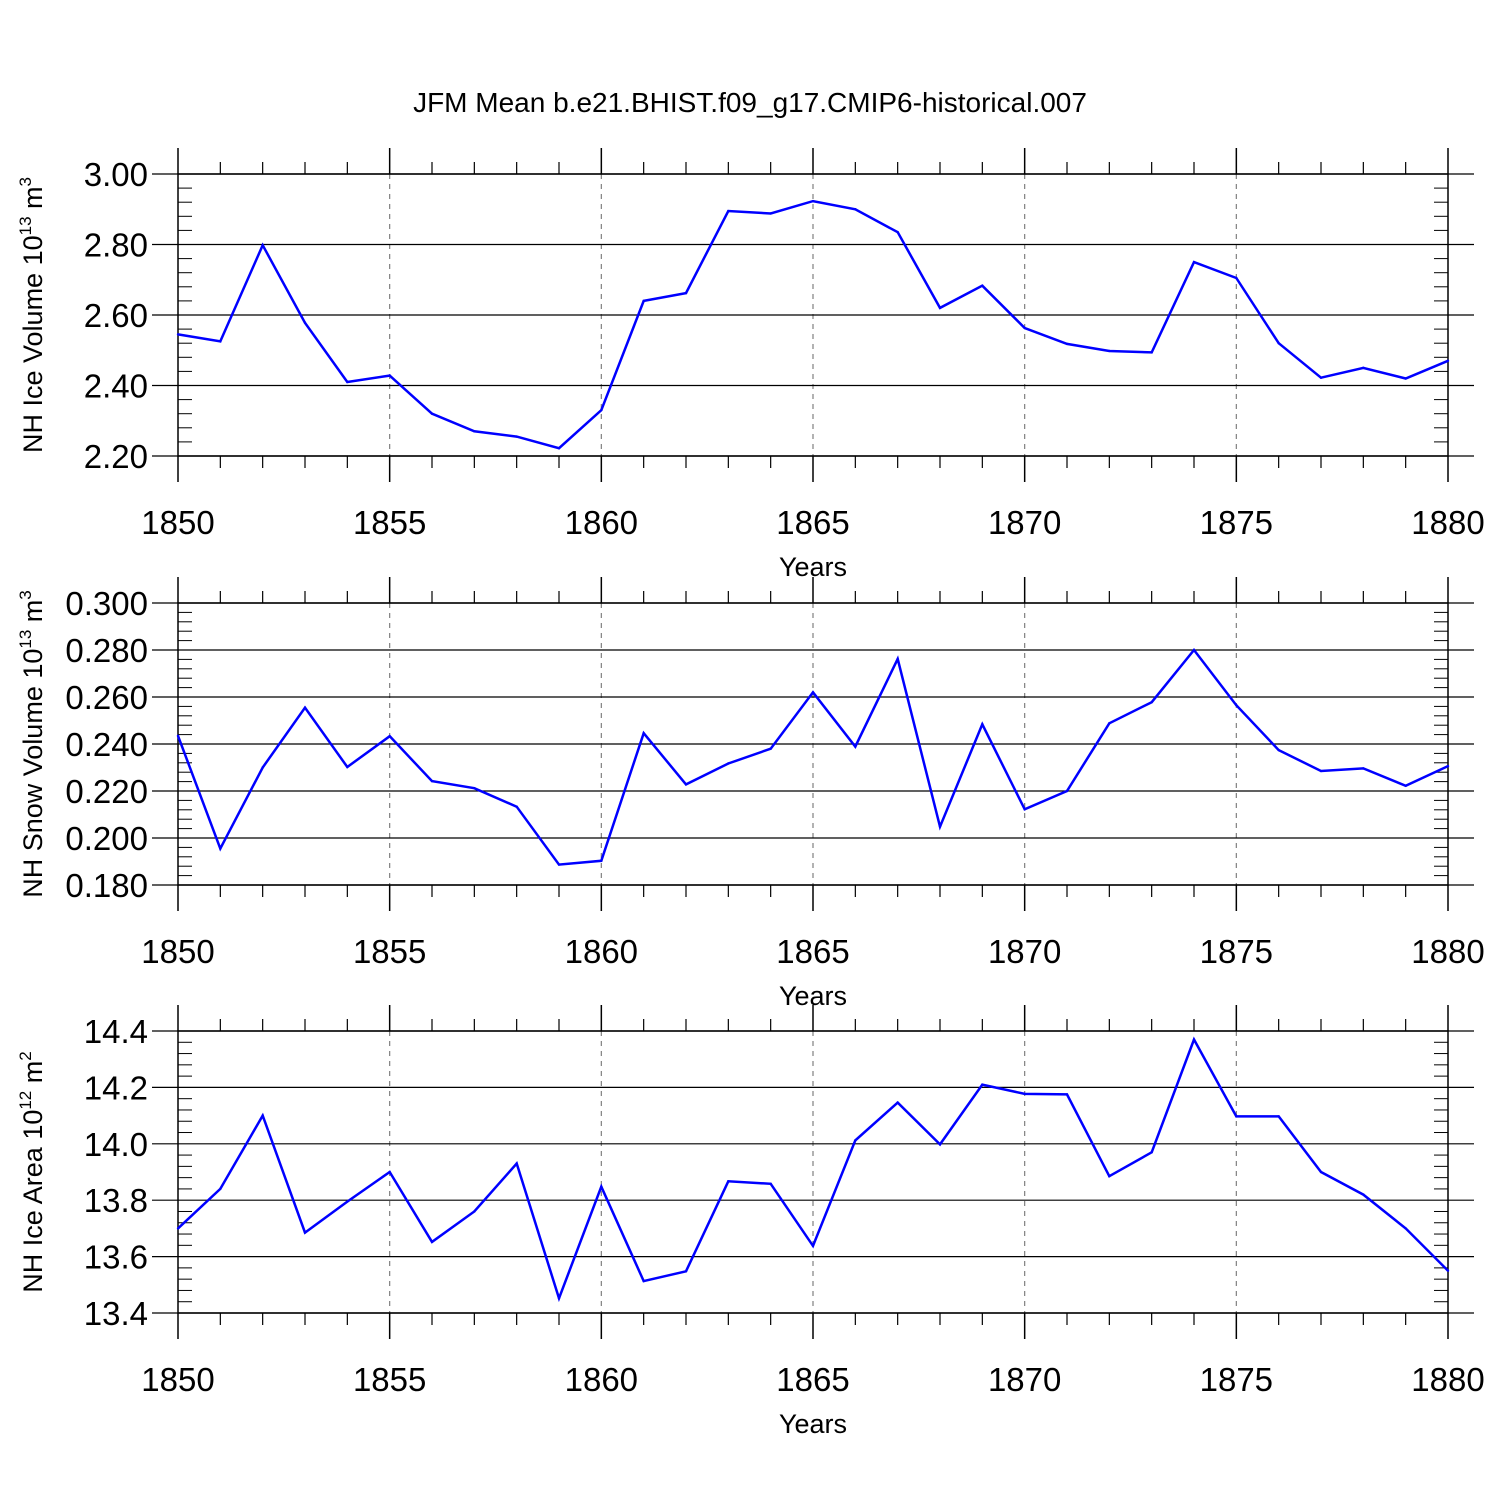 The image size is (1500, 1505). What do you see at coordinates (106, 650) in the screenshot?
I see `y-tick-label: 0.280` at bounding box center [106, 650].